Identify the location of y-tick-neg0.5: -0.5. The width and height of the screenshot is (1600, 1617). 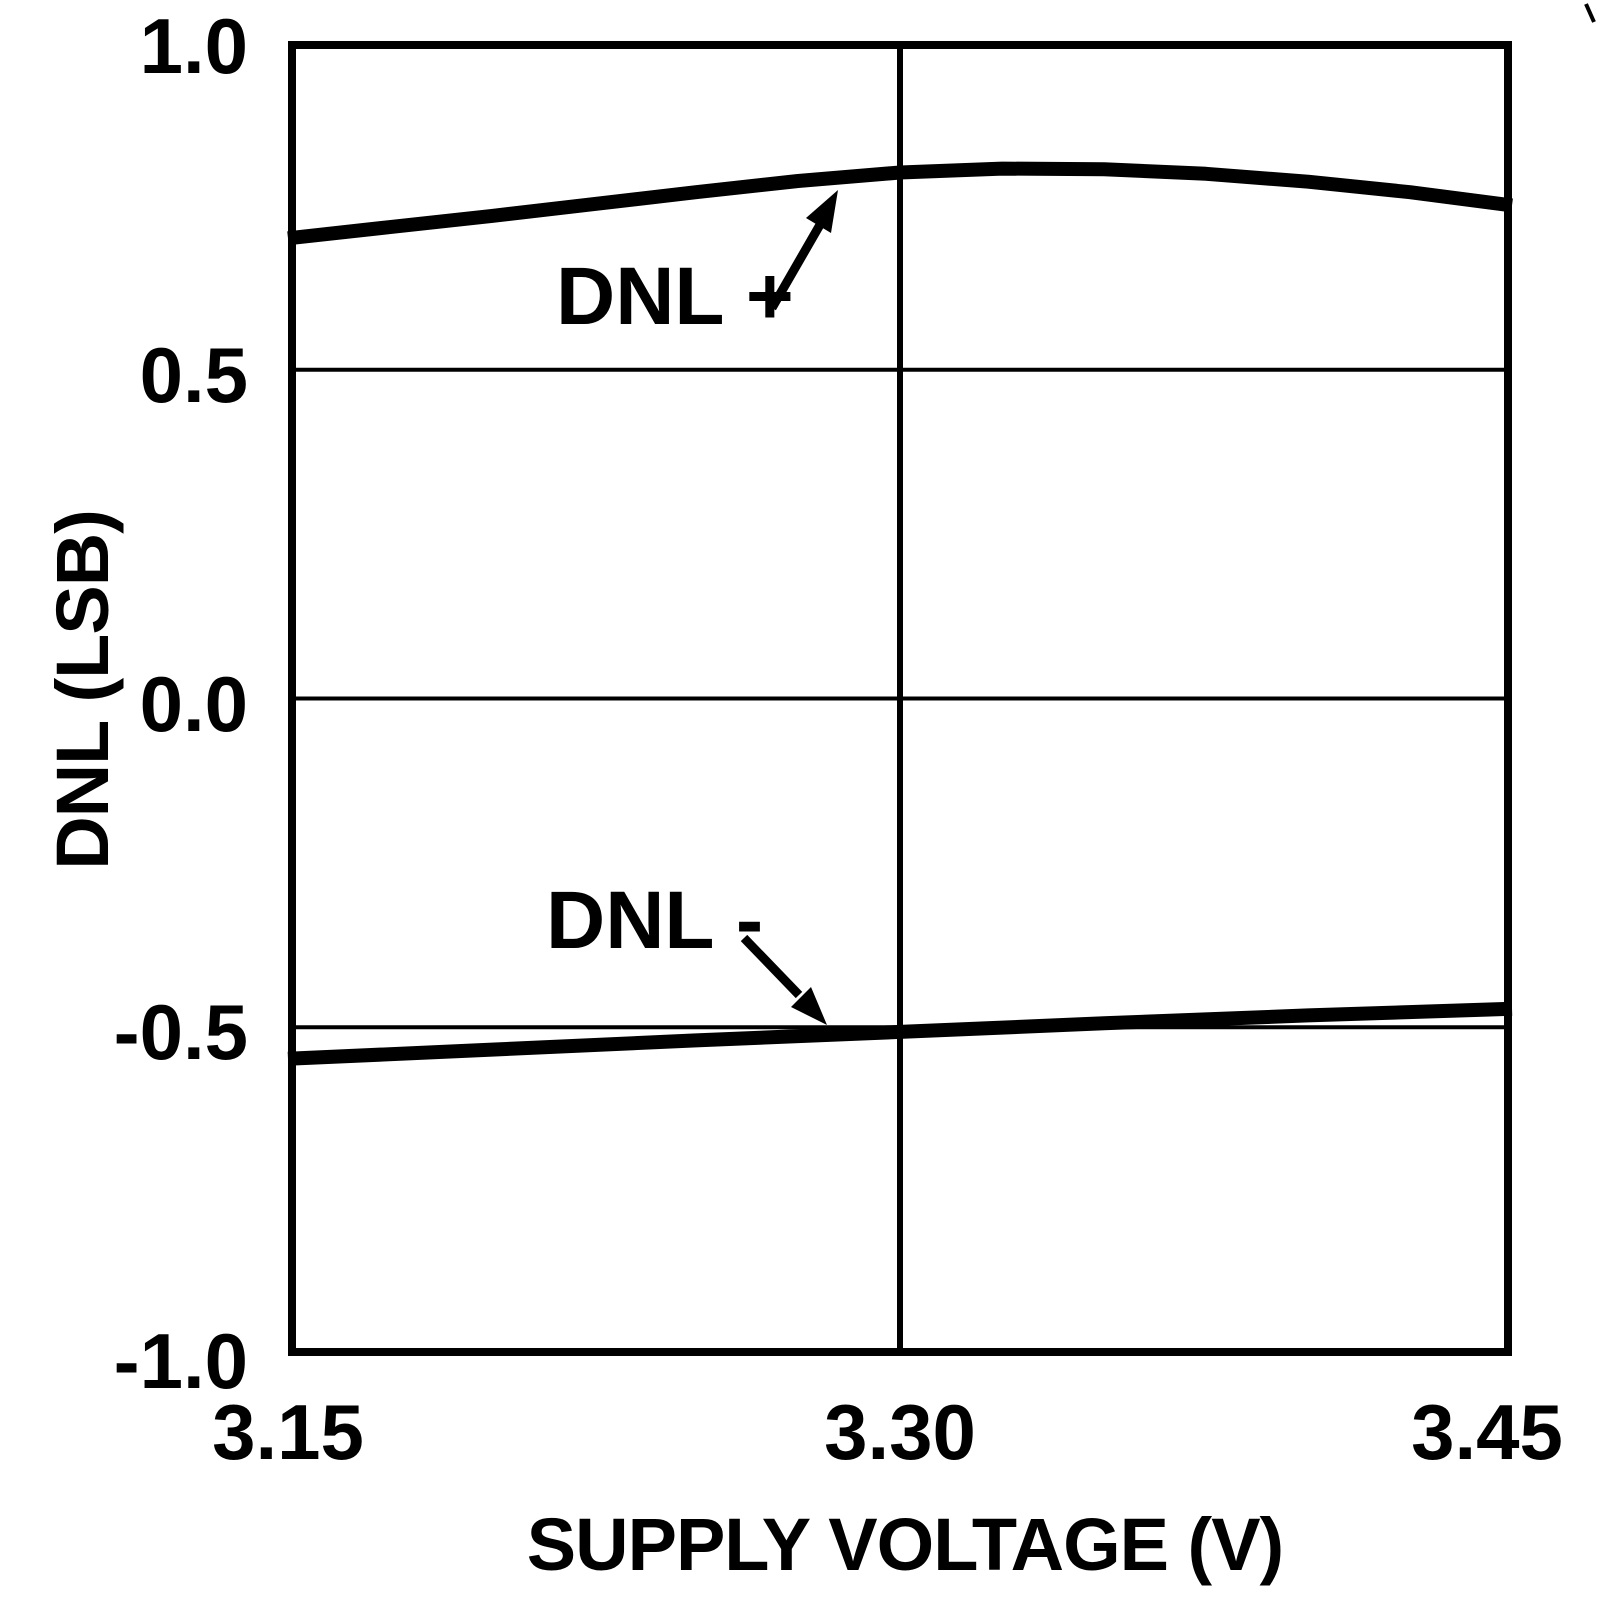
(180, 1032).